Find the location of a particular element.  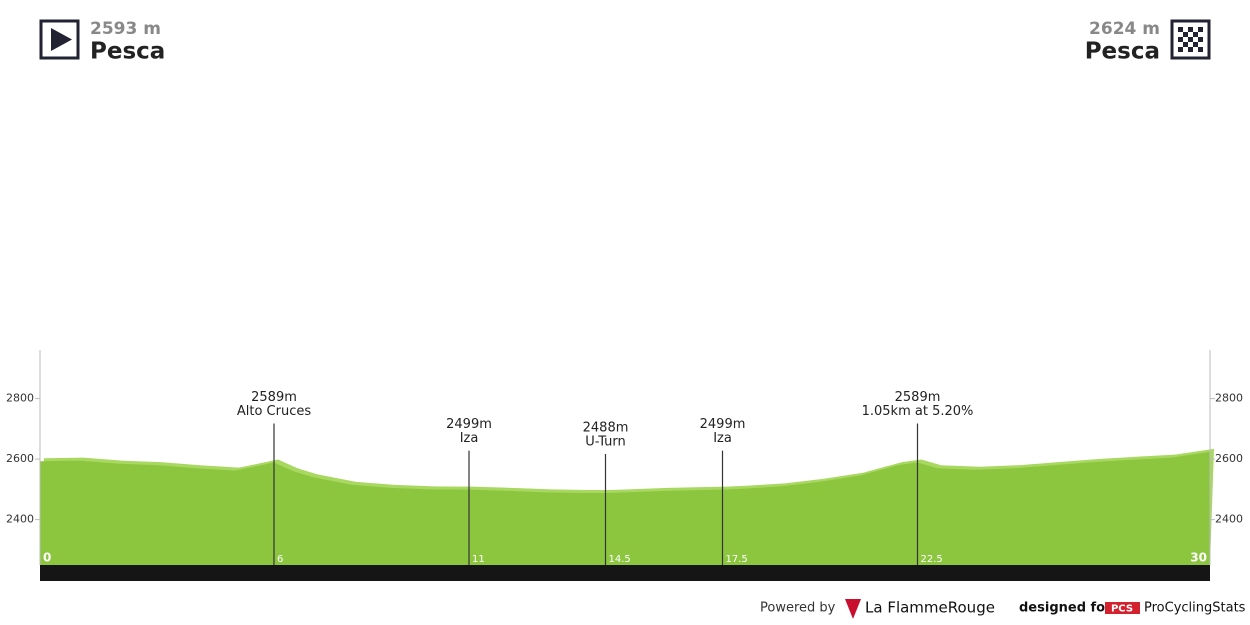

pcs-text: PCS is located at coordinates (1122, 609).